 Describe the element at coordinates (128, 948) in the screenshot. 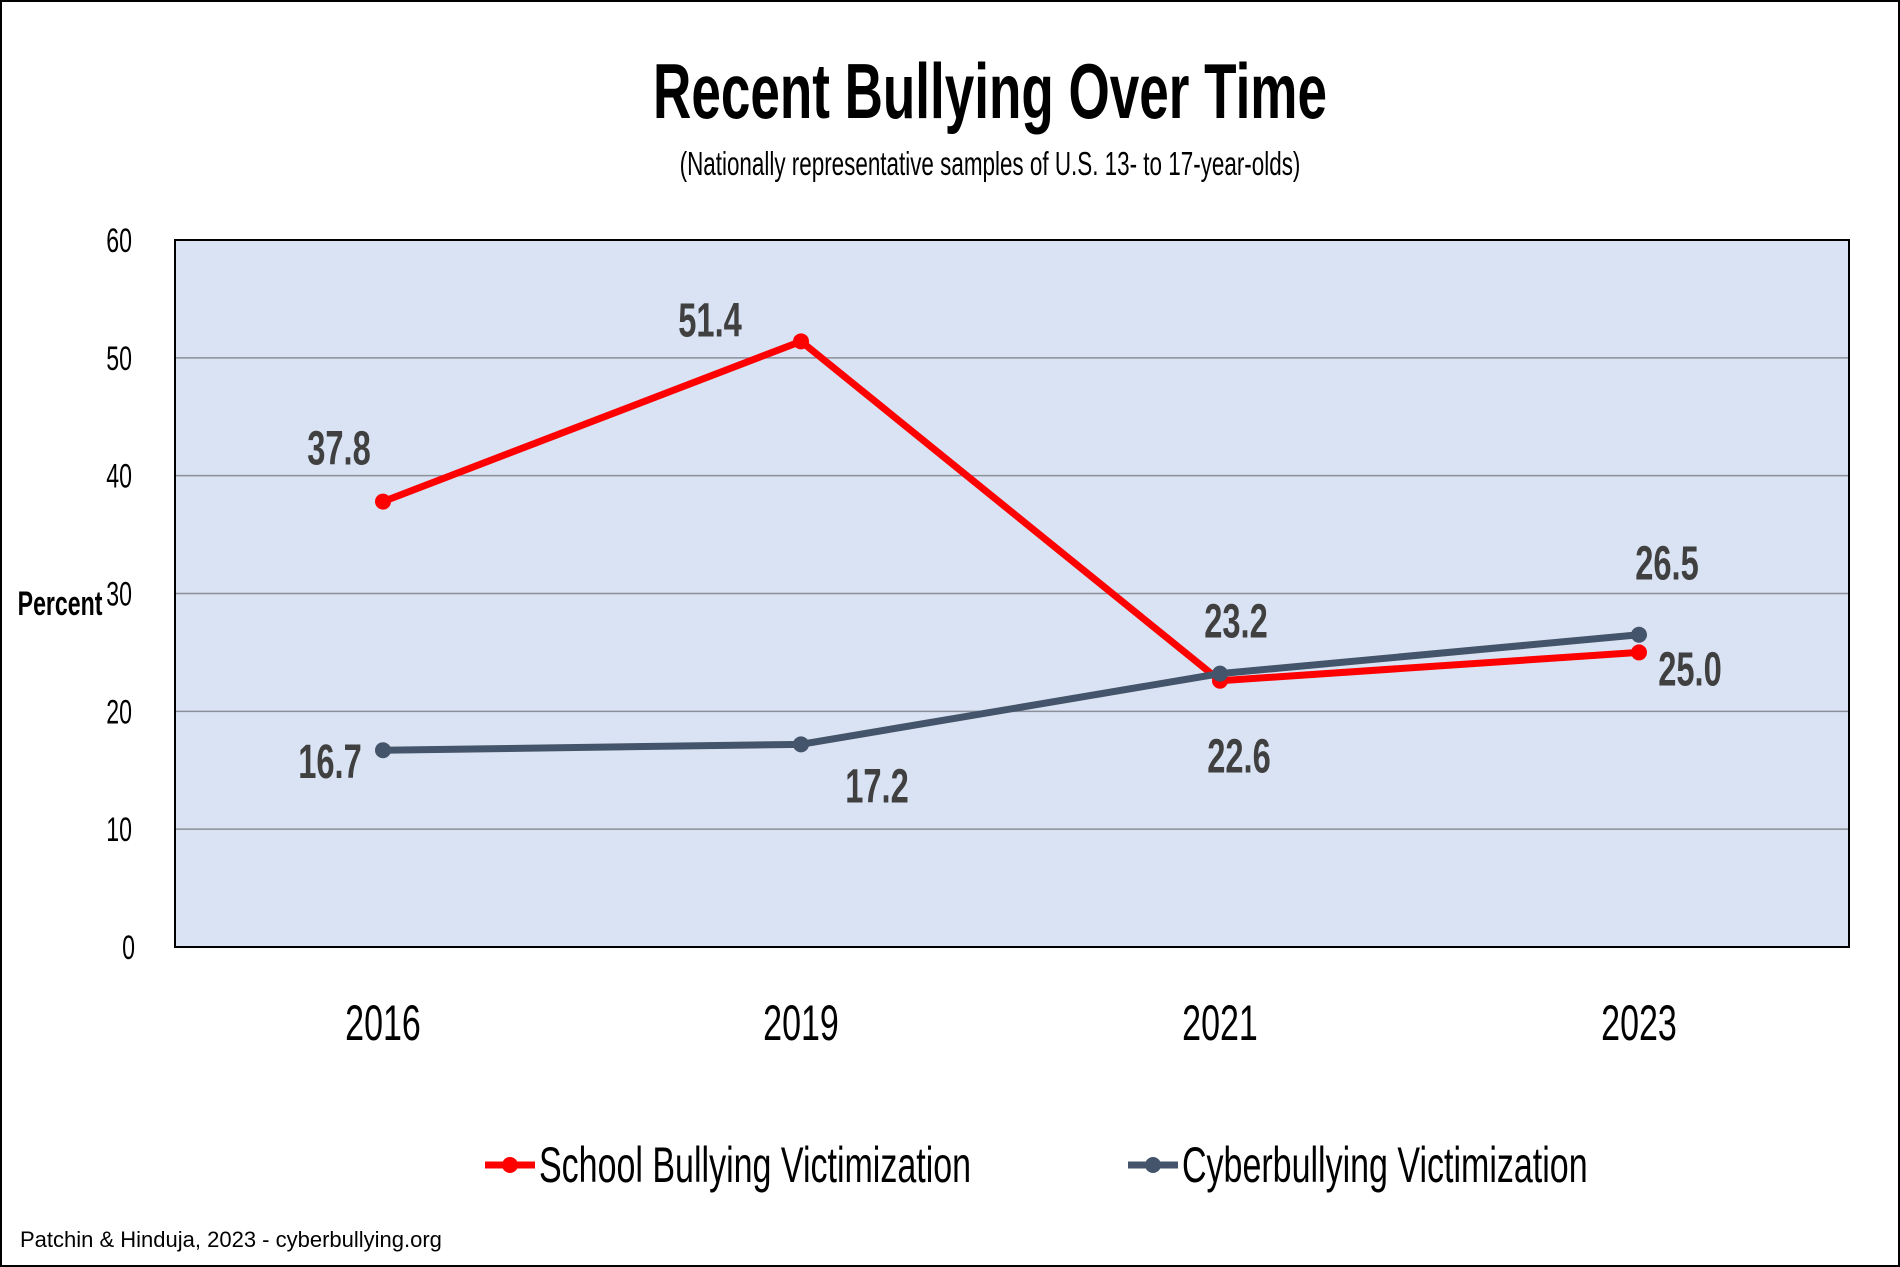

I see `y-tick-label: 0` at that location.